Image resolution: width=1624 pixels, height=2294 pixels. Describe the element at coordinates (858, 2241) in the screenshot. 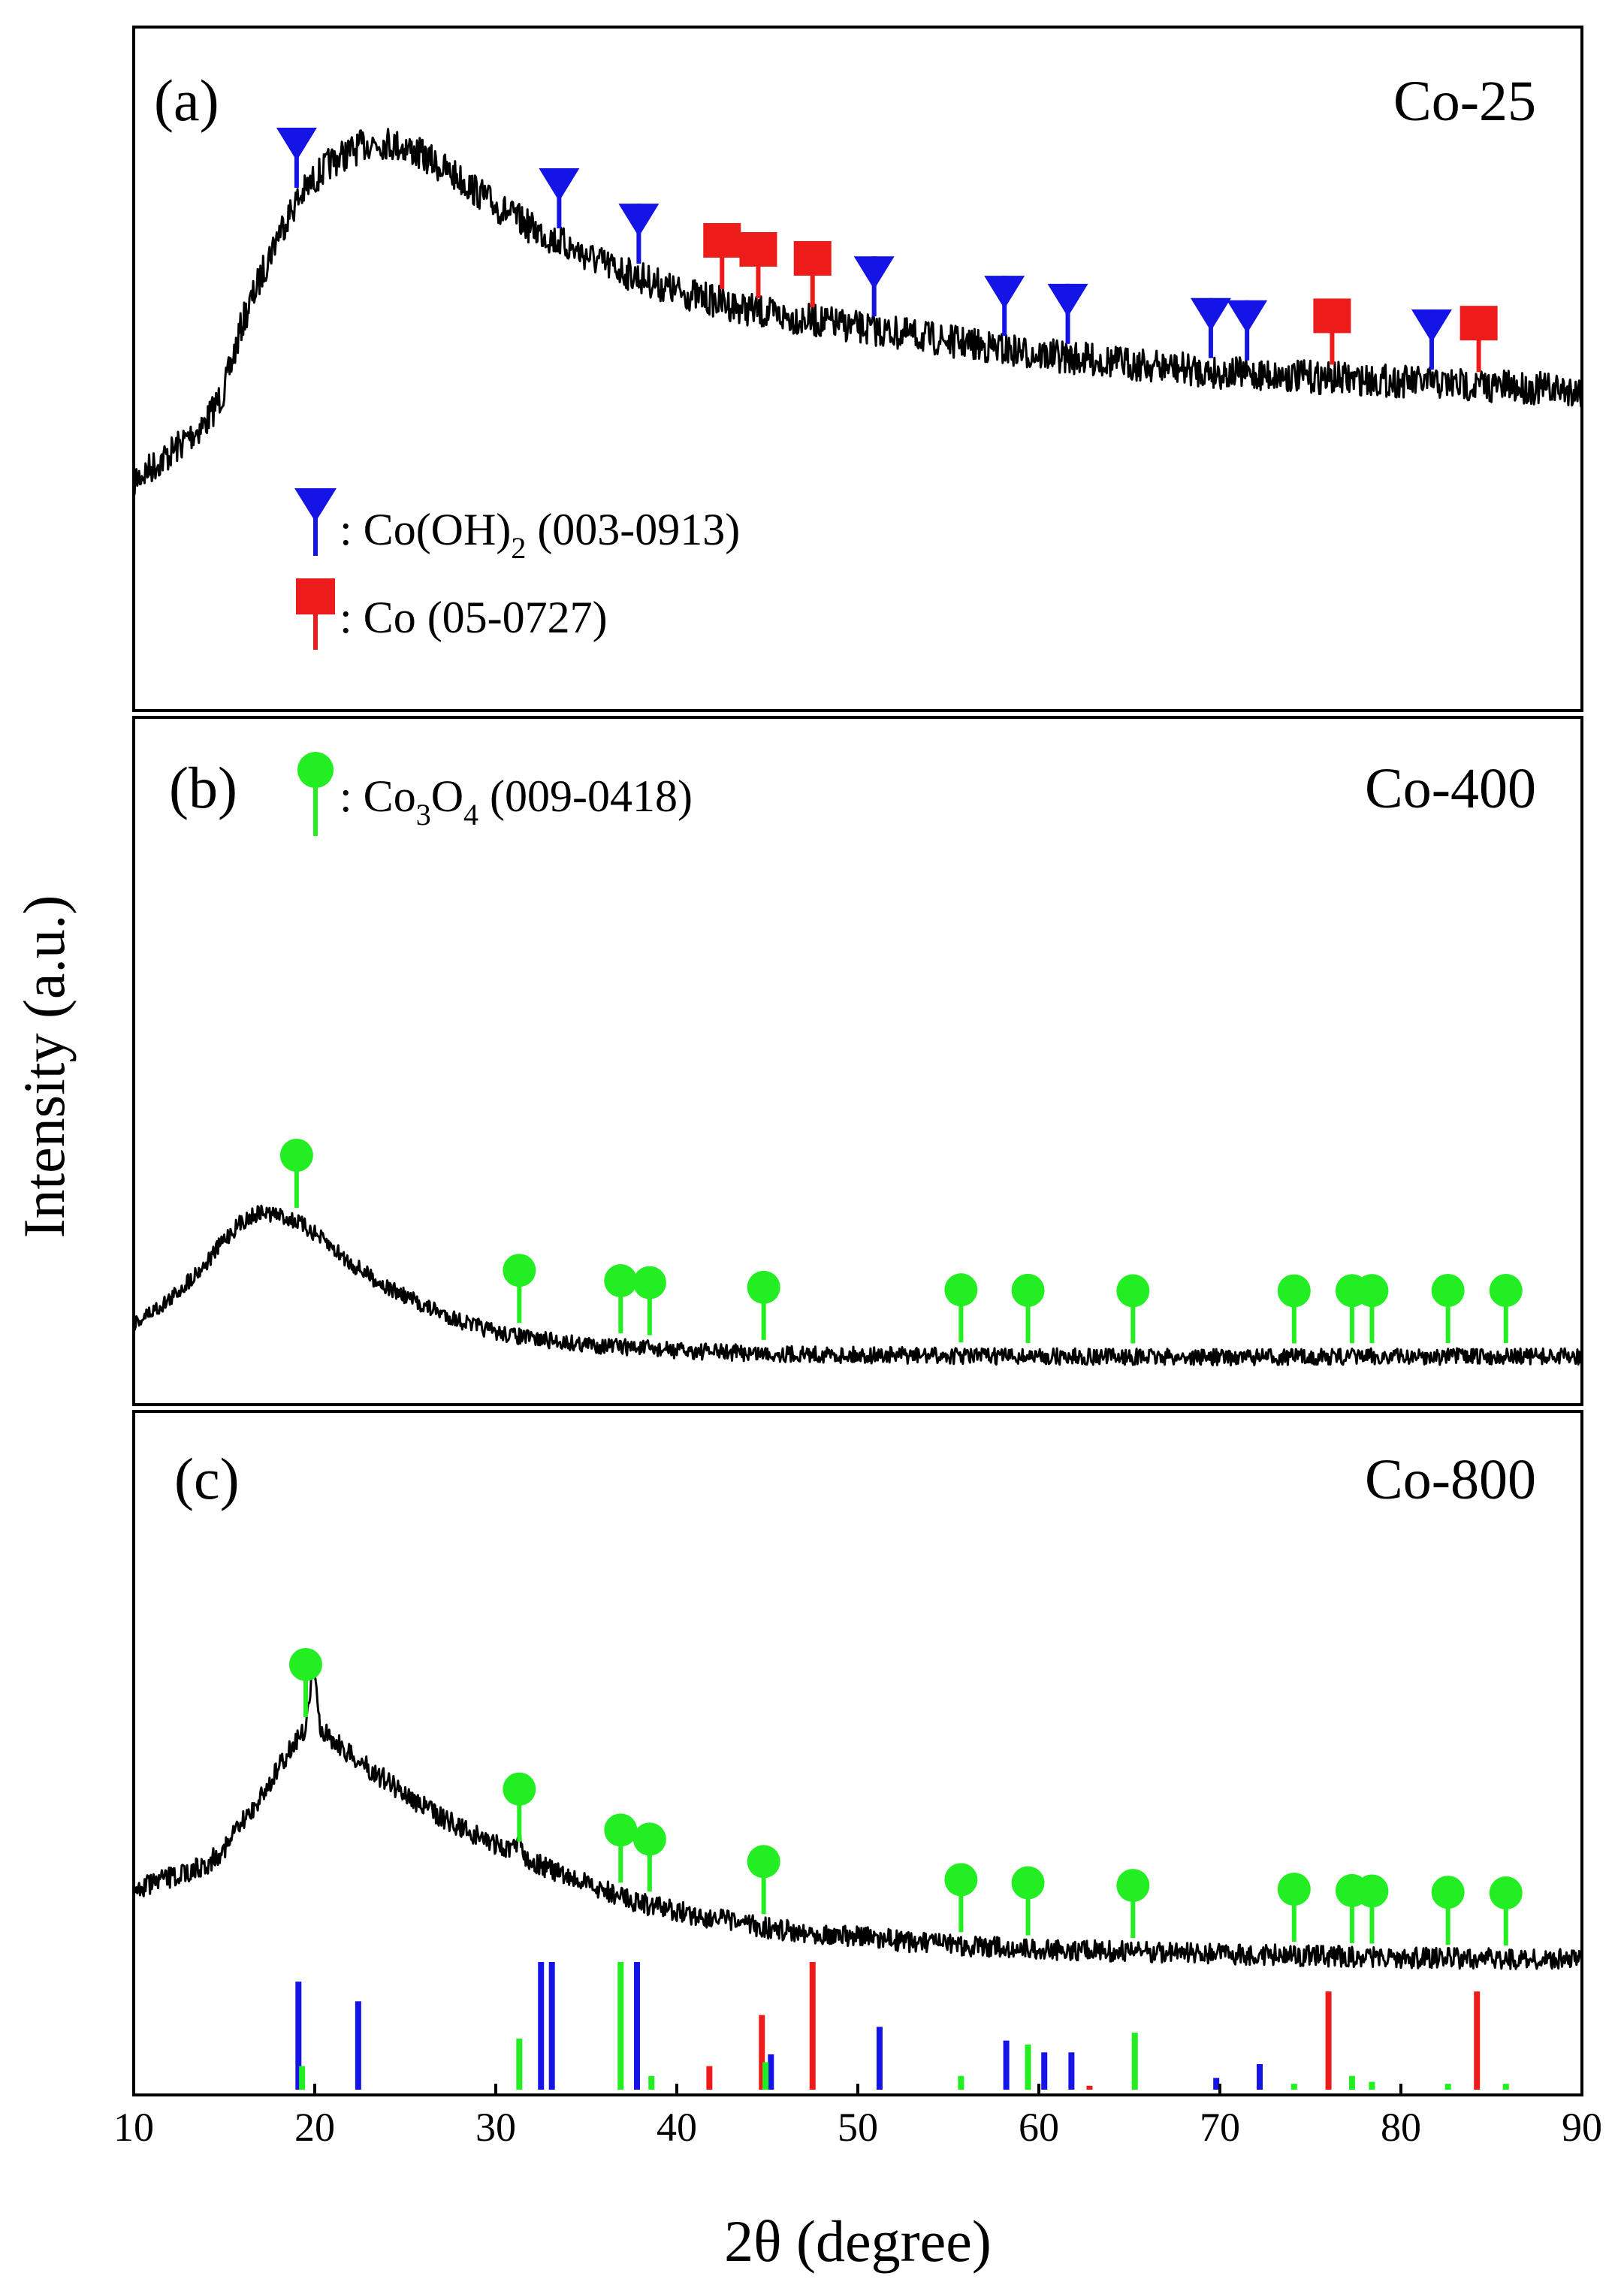

I see `x-axis-title: 2θ (degree)` at that location.